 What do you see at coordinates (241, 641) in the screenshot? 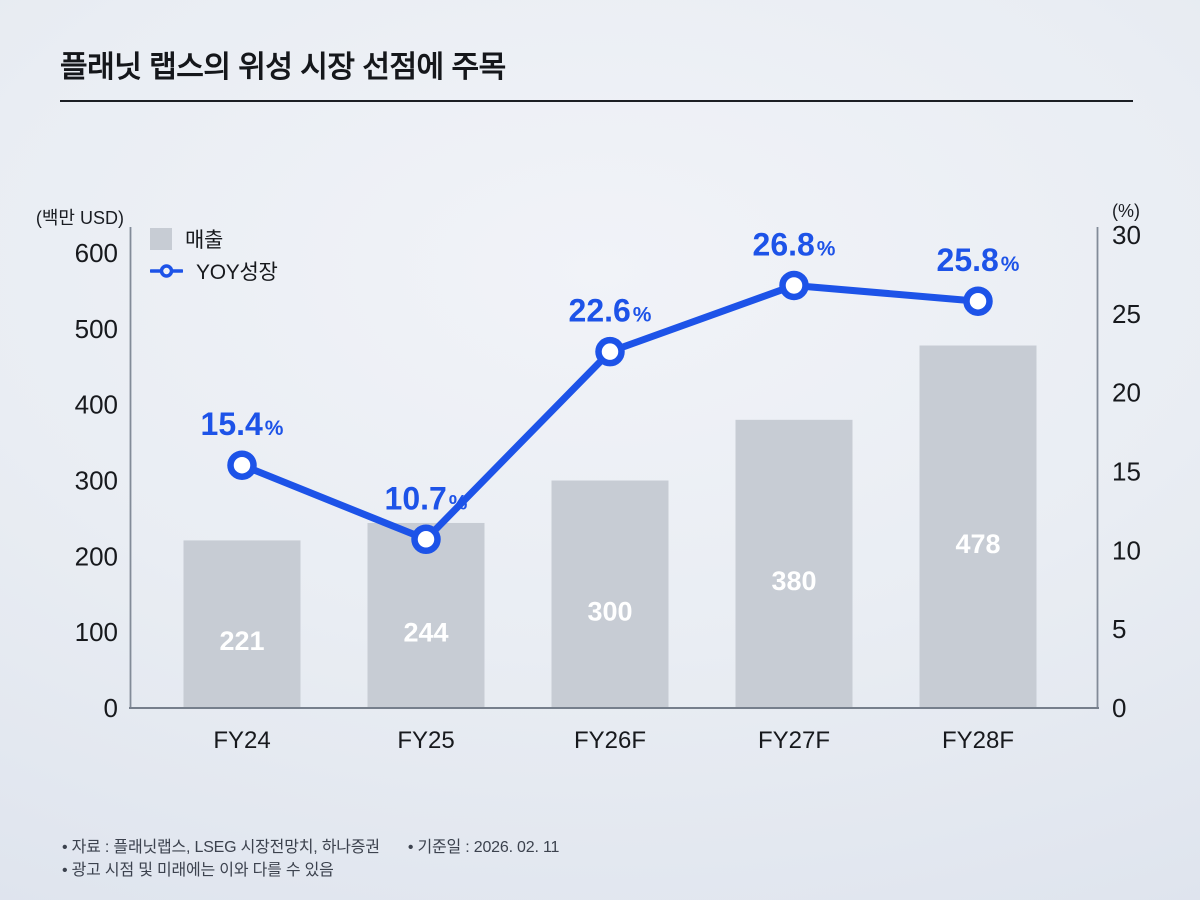
I see `bar-value-label: 221` at bounding box center [241, 641].